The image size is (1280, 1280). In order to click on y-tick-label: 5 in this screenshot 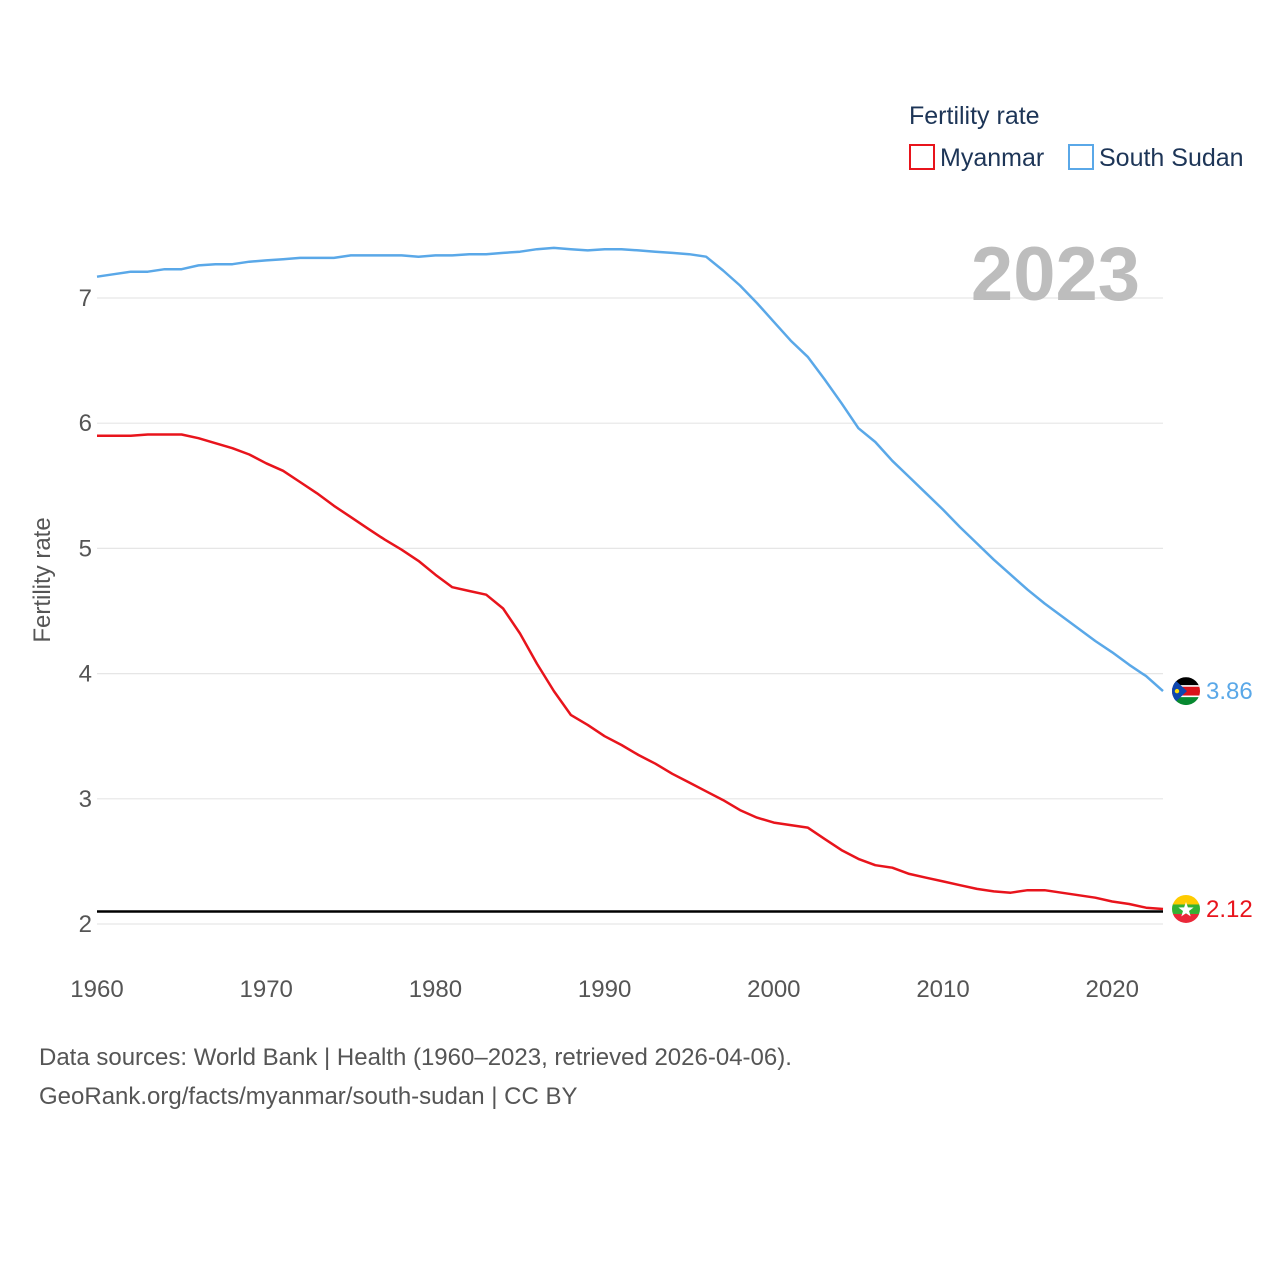, I will do `click(85, 548)`.